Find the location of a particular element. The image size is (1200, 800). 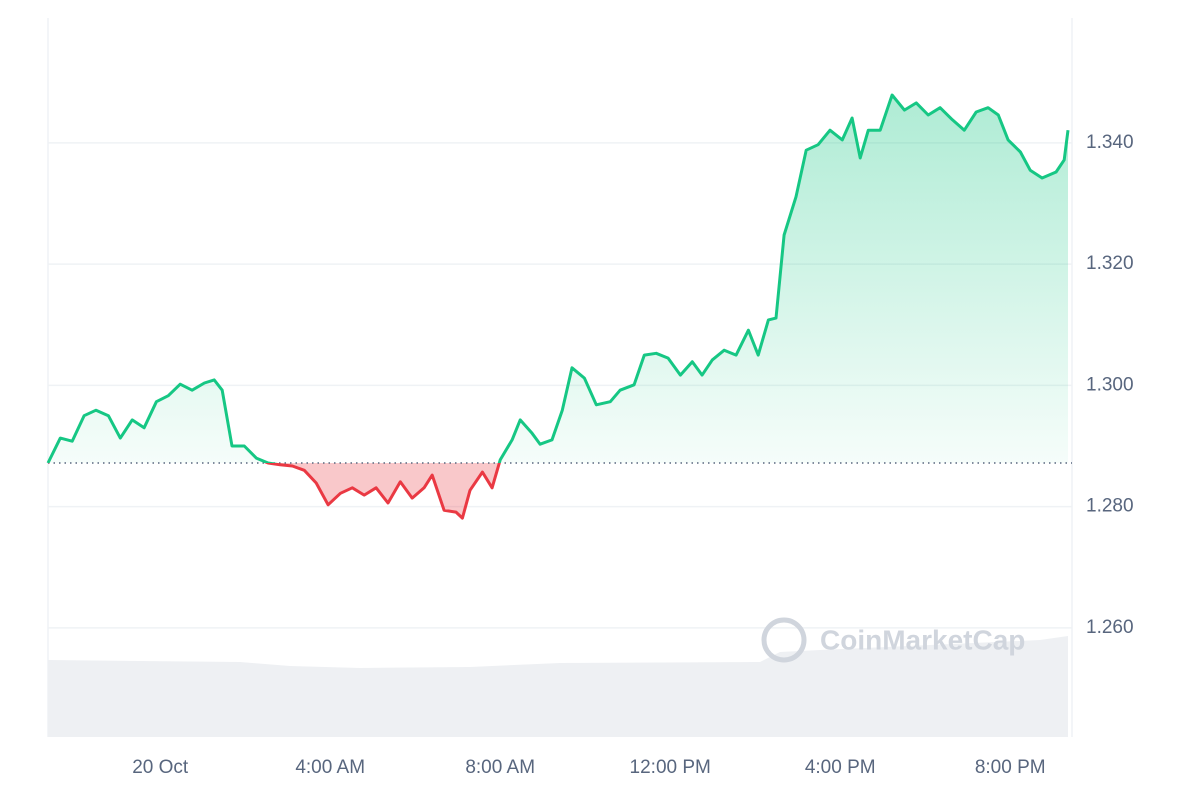

y-tick-label: 1.320 is located at coordinates (1110, 263).